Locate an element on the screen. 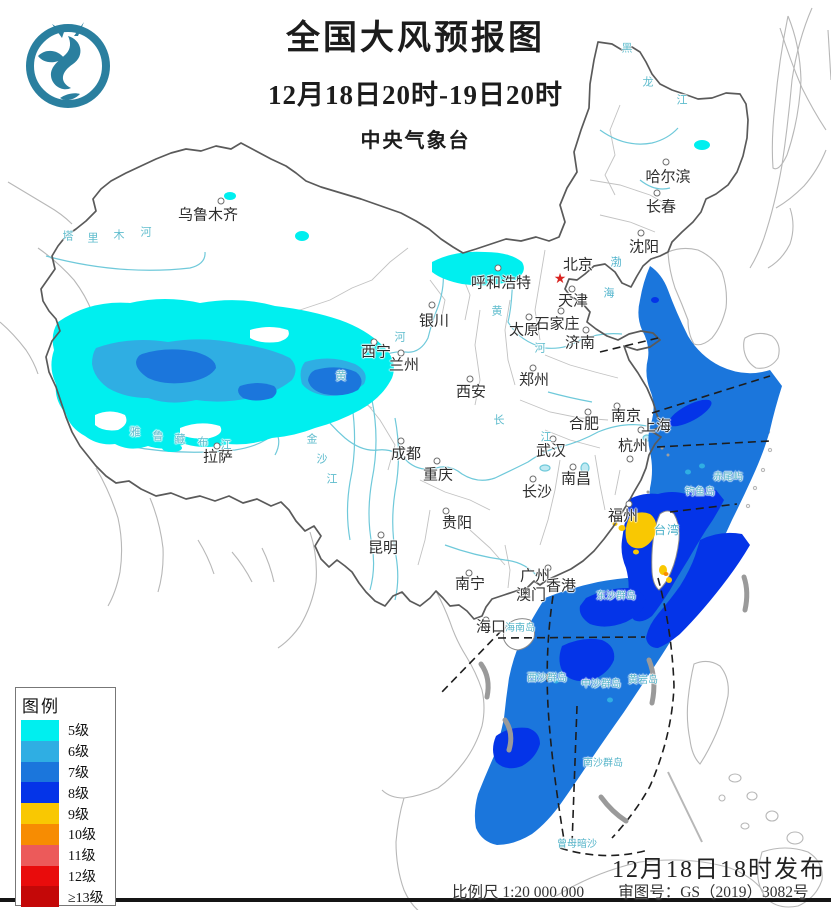 The height and width of the screenshot is (910, 831). legend-label: 12级 is located at coordinates (82, 877).